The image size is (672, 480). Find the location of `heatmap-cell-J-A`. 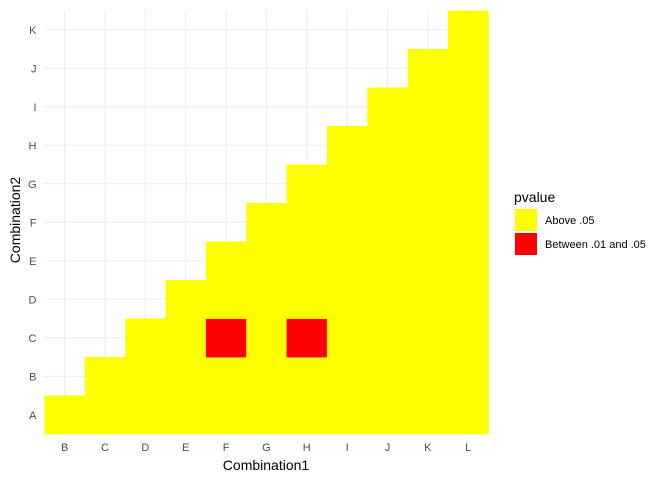

heatmap-cell-J-A is located at coordinates (388, 415).